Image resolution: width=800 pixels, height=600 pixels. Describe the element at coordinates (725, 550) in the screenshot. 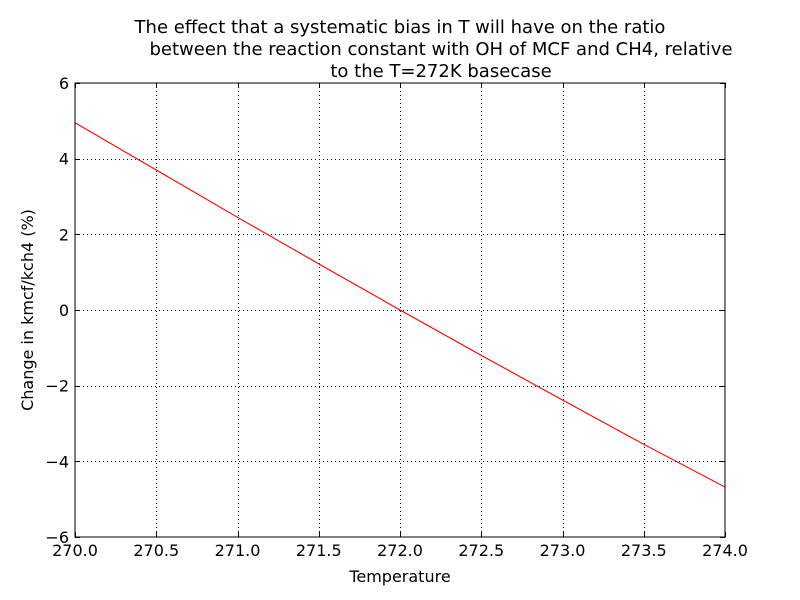

I see `x-tick-label: 274.0` at that location.